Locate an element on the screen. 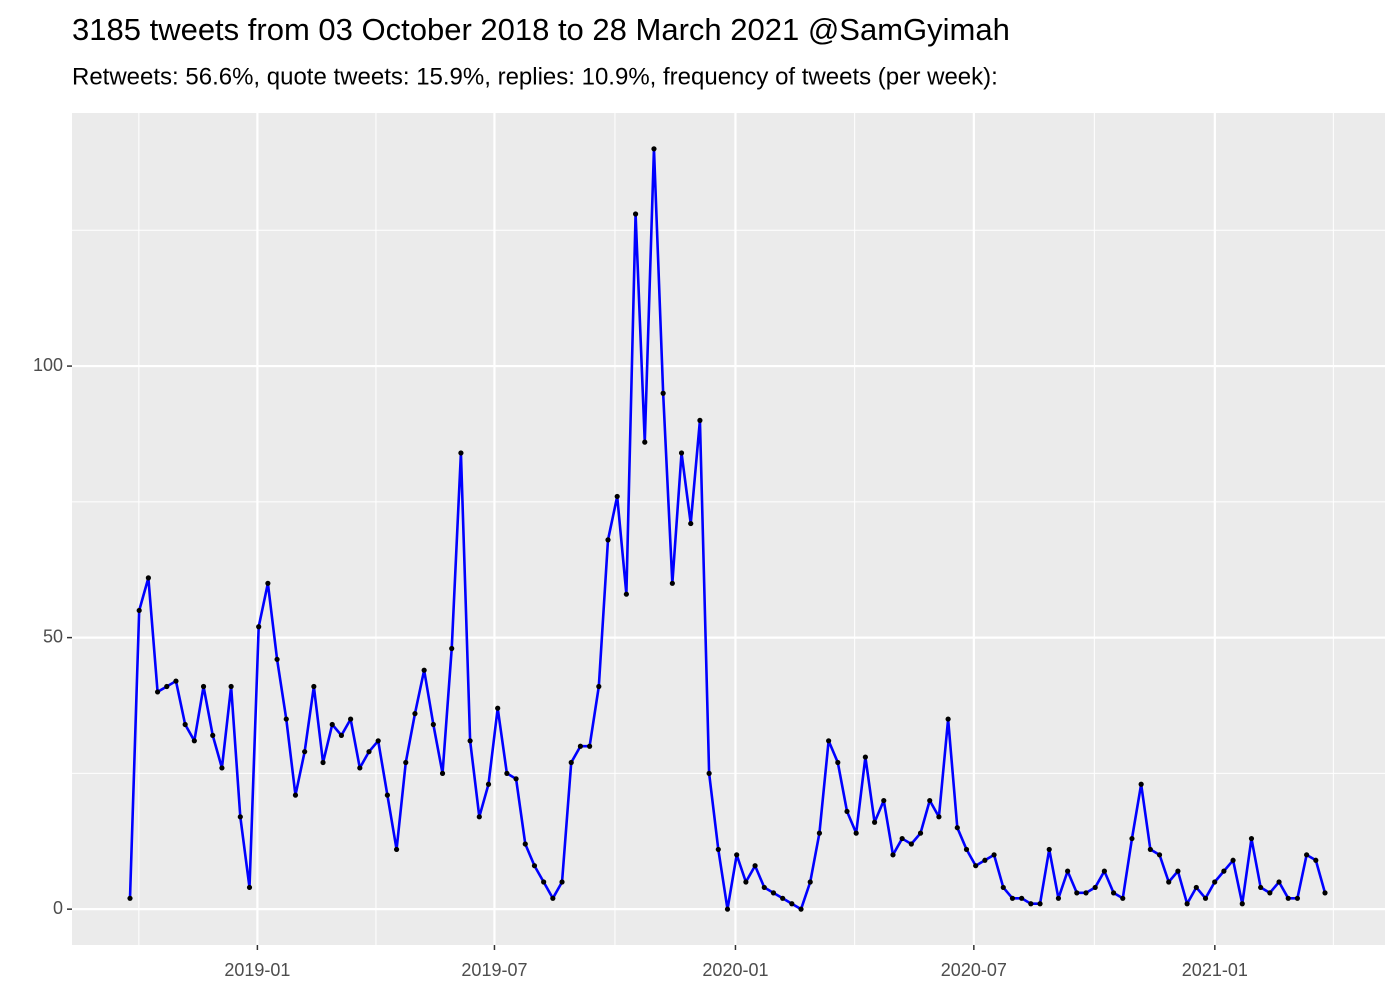 The width and height of the screenshot is (1400, 1005). x-tick-label: 2019-07 is located at coordinates (494, 970).